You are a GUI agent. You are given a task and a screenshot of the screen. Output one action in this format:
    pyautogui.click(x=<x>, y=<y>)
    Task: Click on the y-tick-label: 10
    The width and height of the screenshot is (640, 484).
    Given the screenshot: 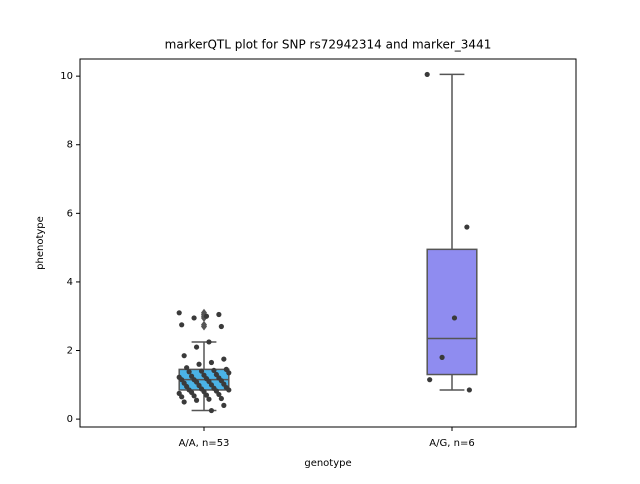 What is the action you would take?
    pyautogui.click(x=66, y=76)
    